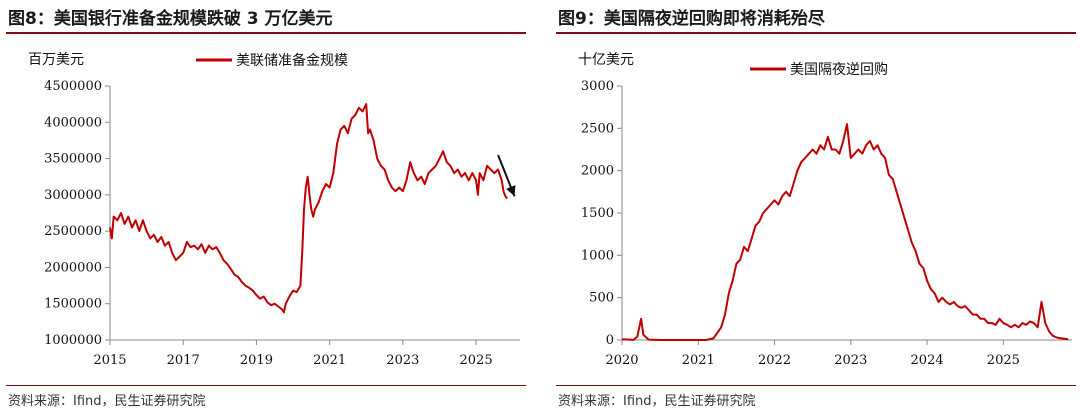 The width and height of the screenshot is (1080, 413). Describe the element at coordinates (73, 267) in the screenshot. I see `y-tick-label: 2000000` at that location.